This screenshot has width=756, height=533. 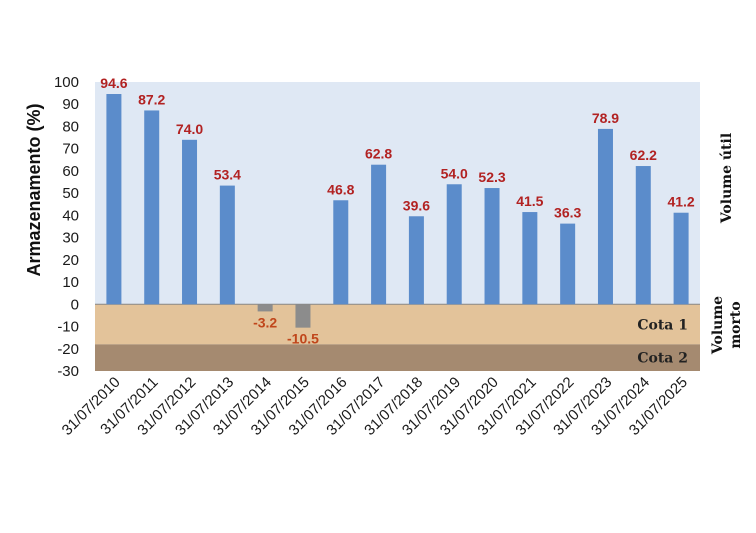 I want to click on y-tick-label: 80, so click(x=70, y=126).